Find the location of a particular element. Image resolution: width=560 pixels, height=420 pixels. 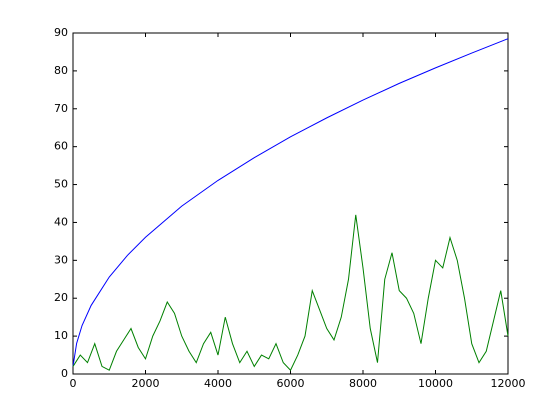

x-tick-label: 12000 is located at coordinates (508, 383).